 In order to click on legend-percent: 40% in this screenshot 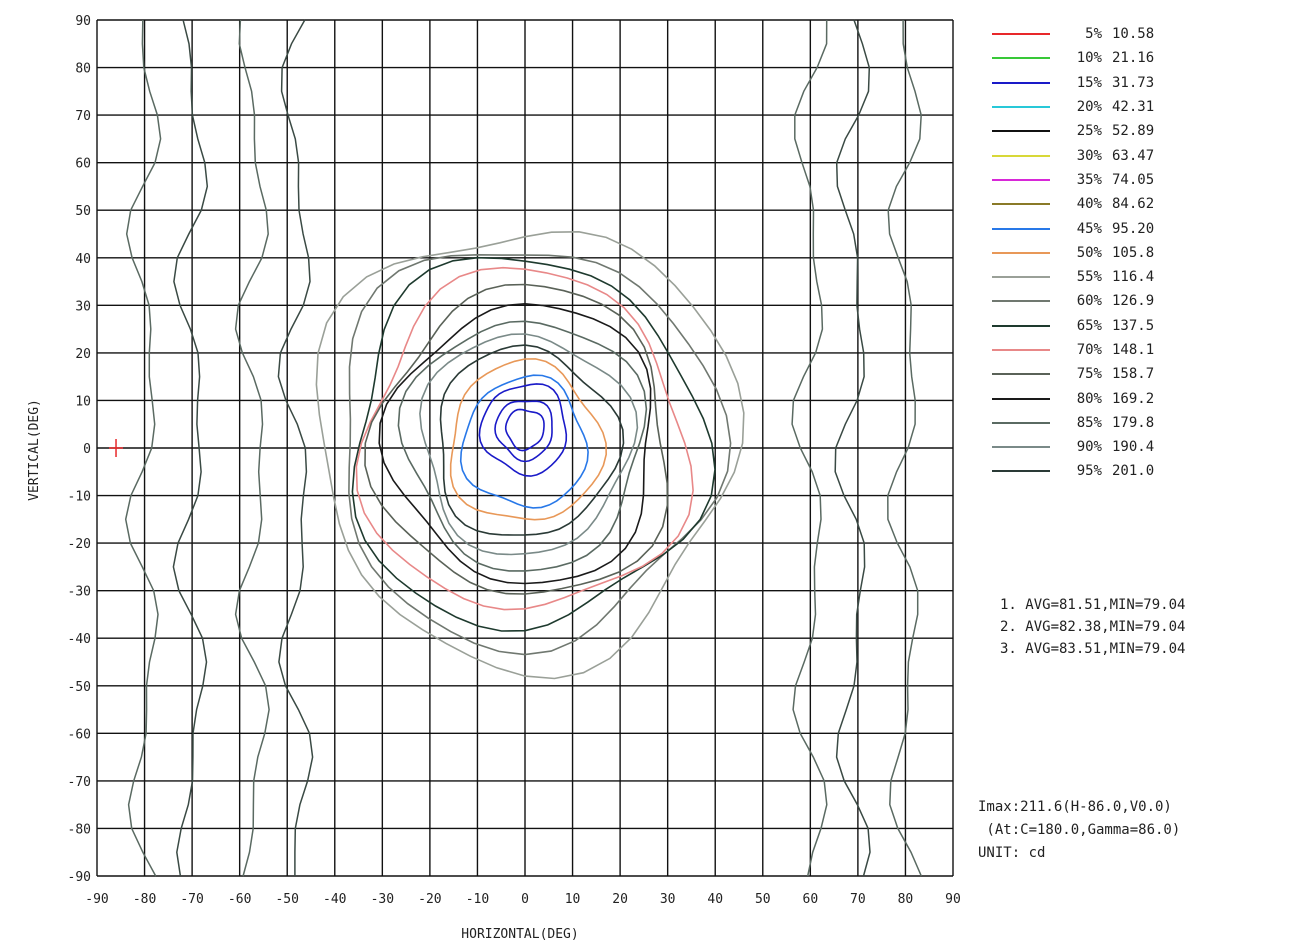, I will do `click(1089, 204)`.